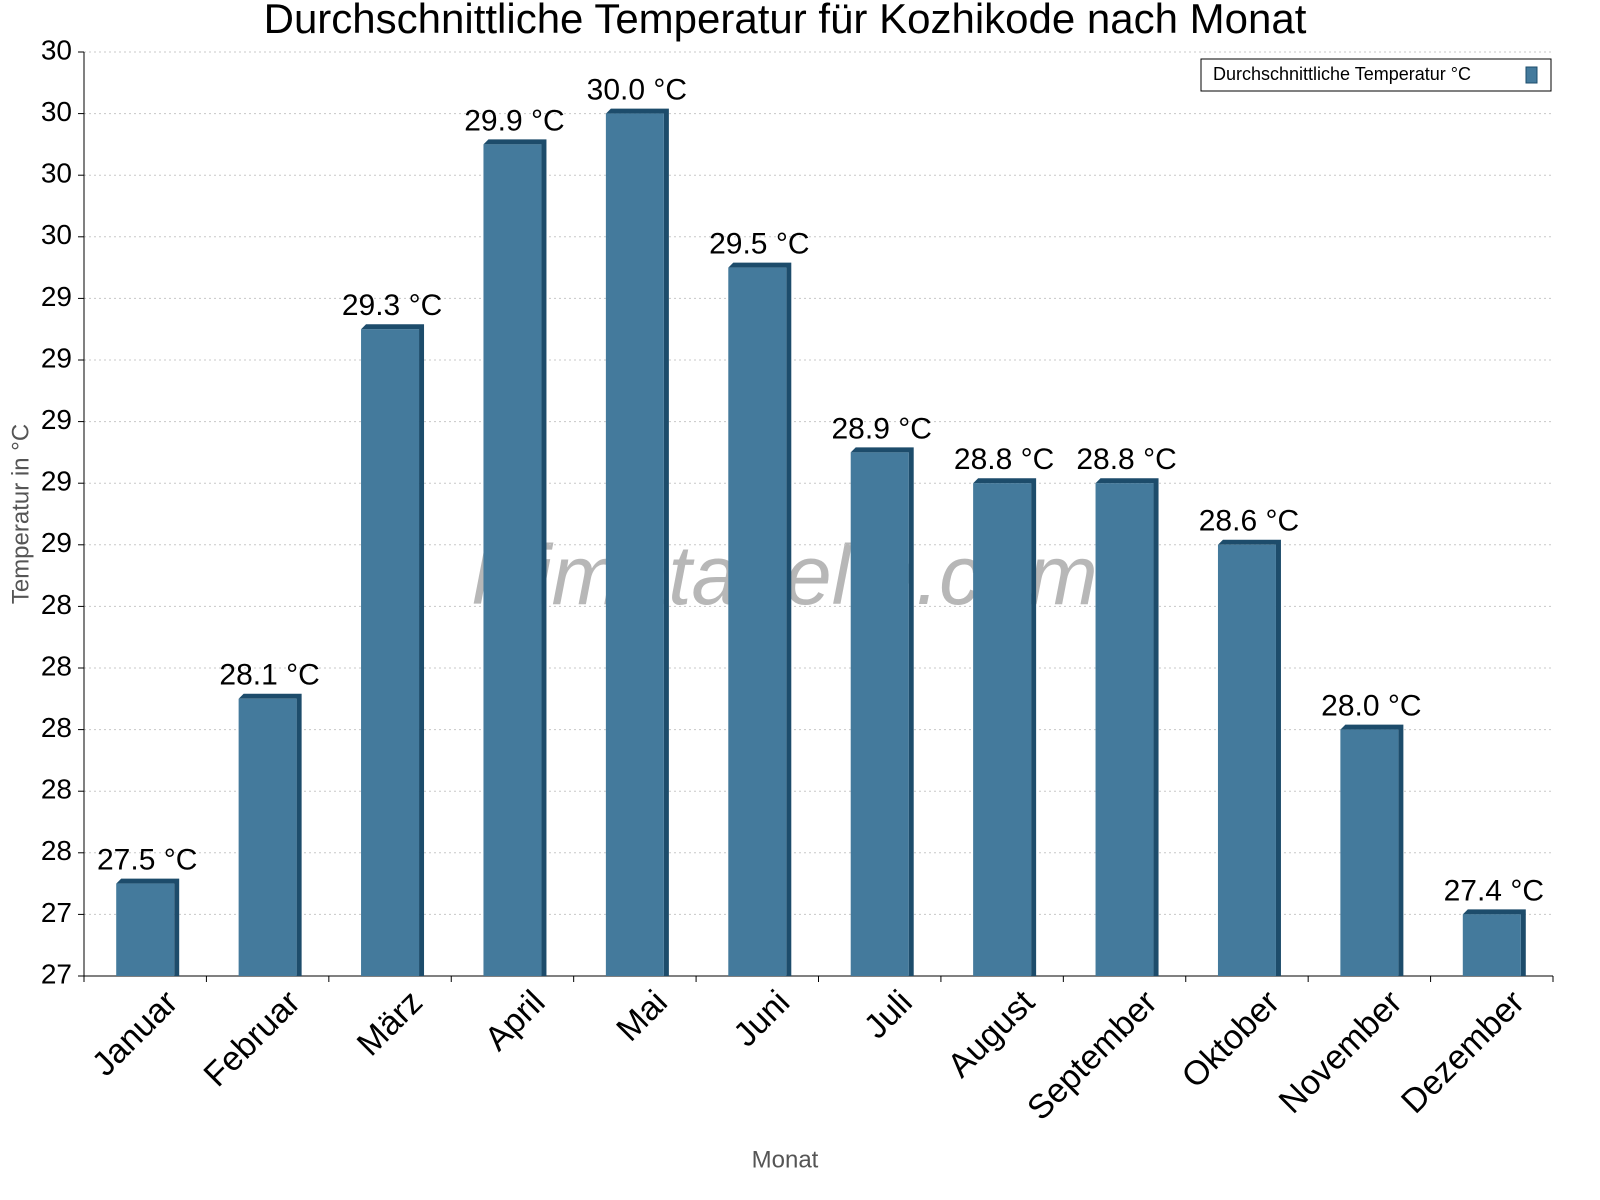 The width and height of the screenshot is (1600, 1200). Describe the element at coordinates (135, 1033) in the screenshot. I see `x-tick-label: Januar` at that location.